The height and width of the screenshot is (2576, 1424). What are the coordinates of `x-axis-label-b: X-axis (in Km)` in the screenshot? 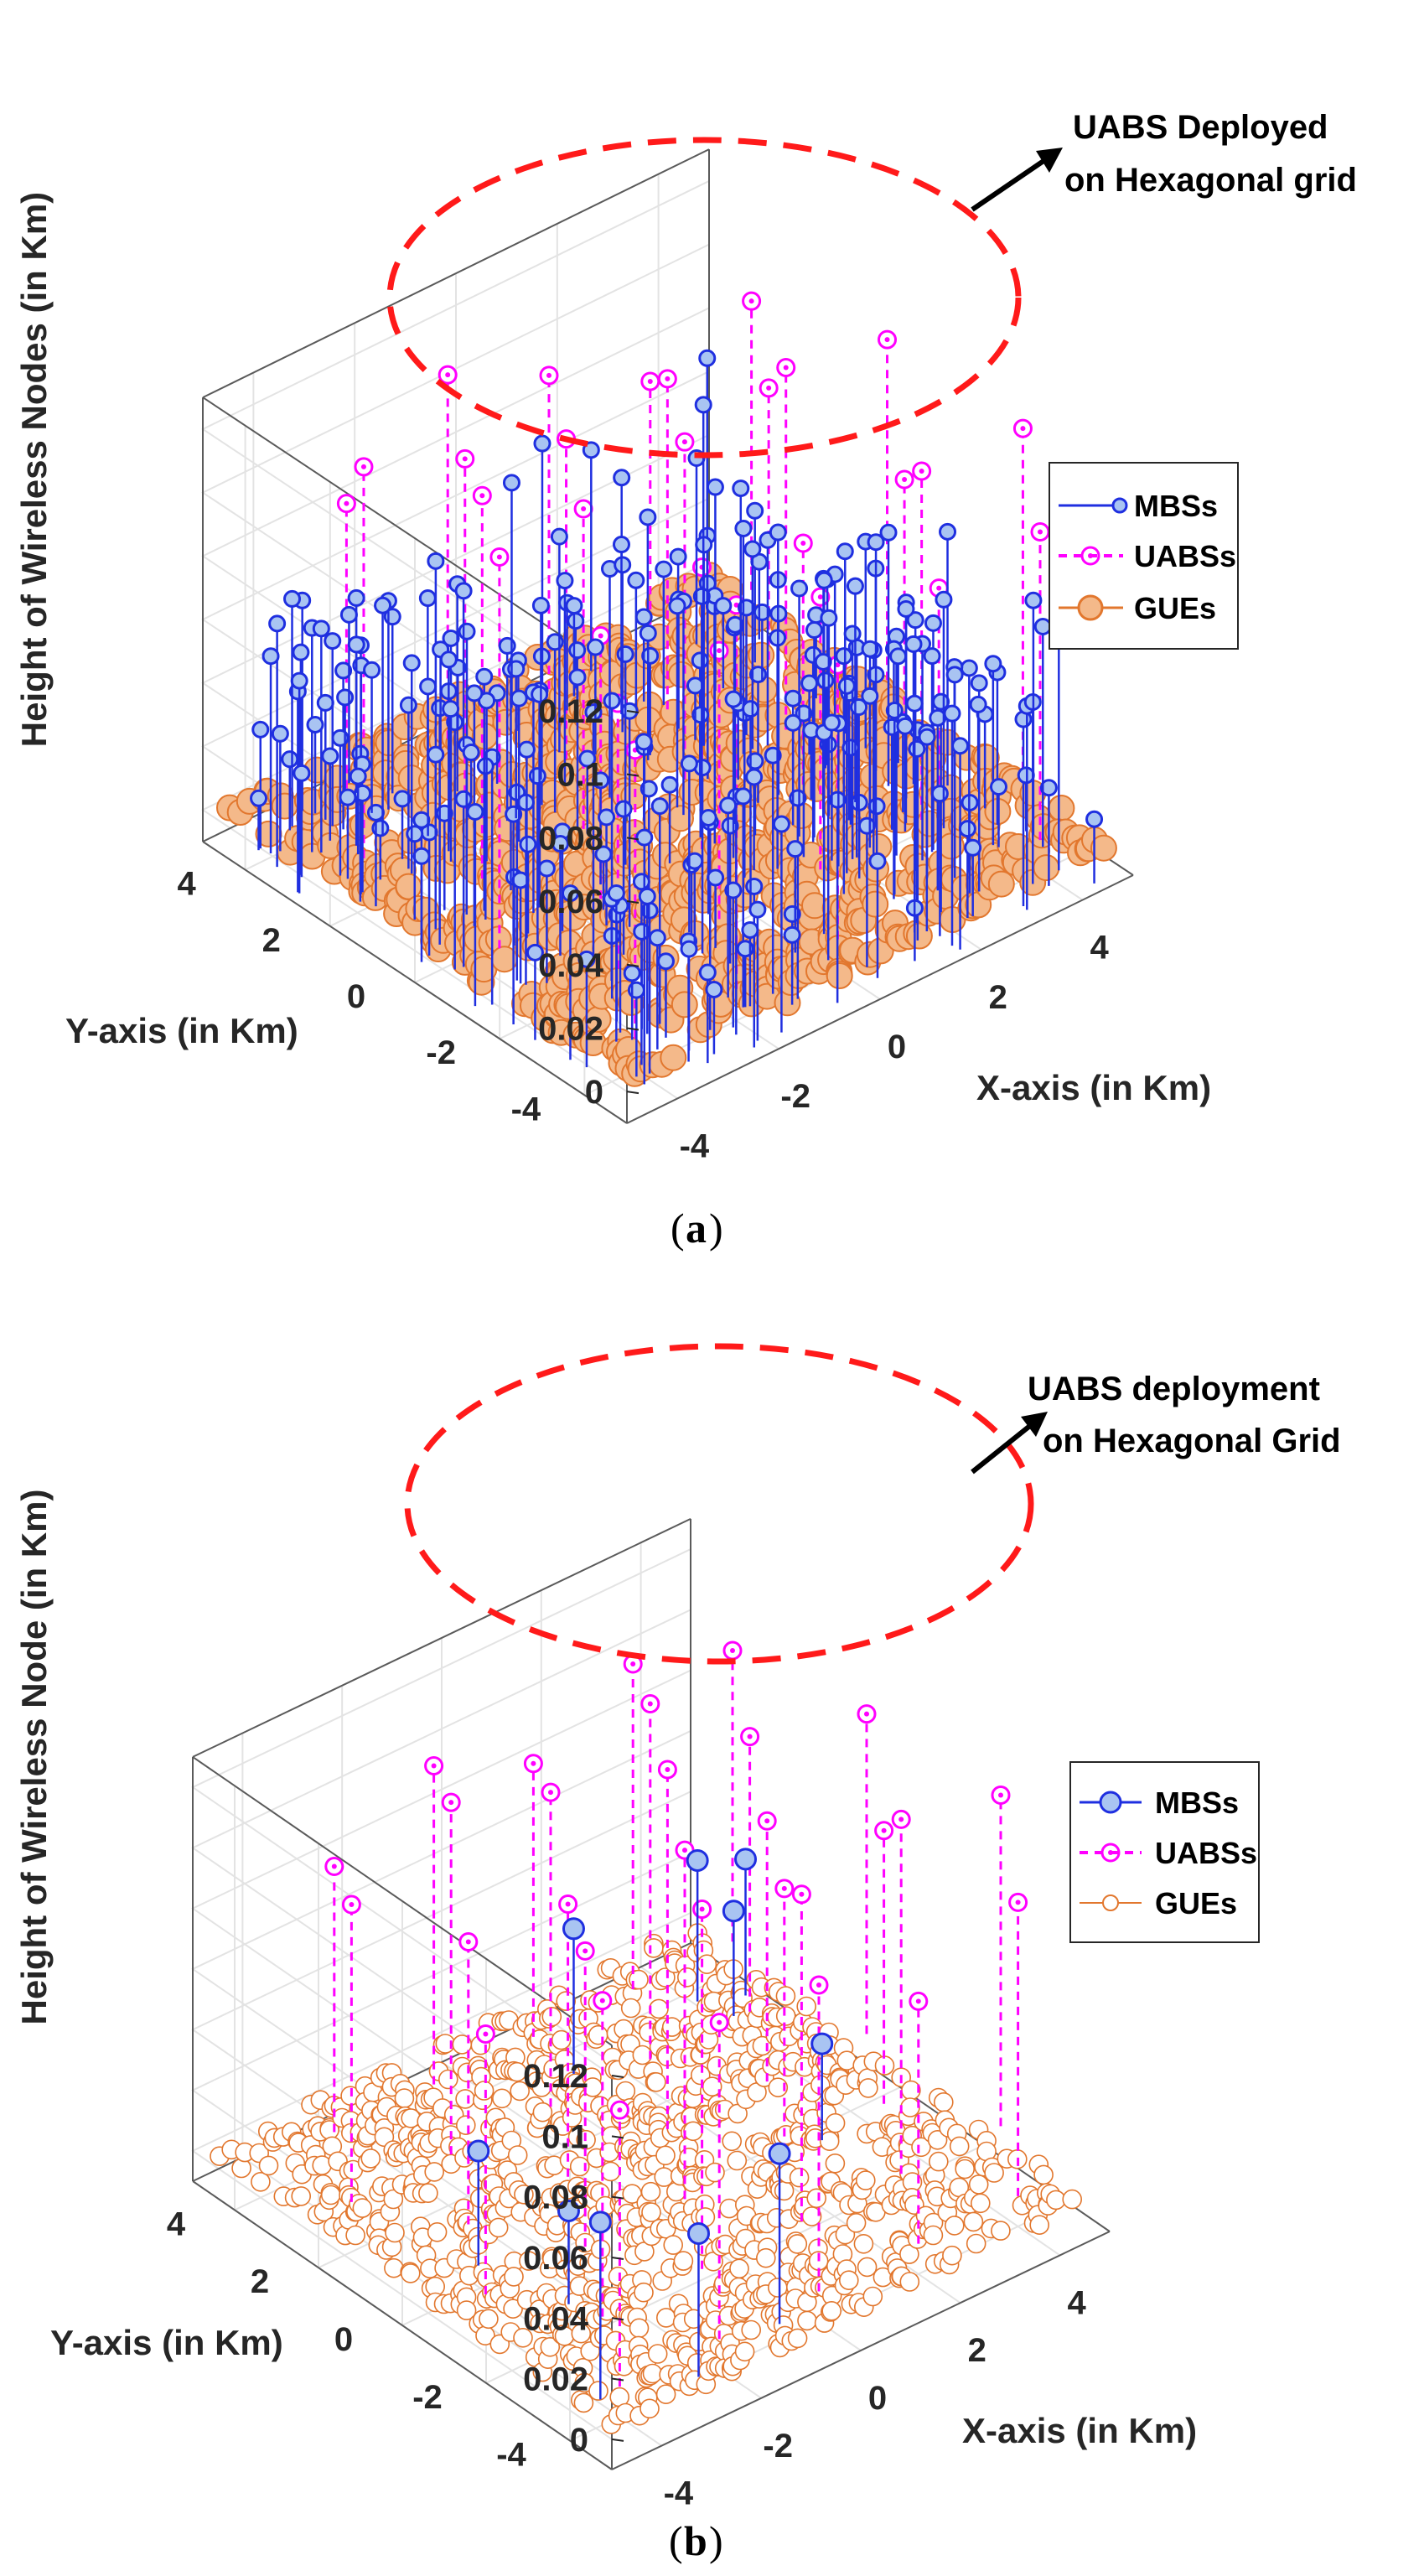 It's located at (1079, 2430).